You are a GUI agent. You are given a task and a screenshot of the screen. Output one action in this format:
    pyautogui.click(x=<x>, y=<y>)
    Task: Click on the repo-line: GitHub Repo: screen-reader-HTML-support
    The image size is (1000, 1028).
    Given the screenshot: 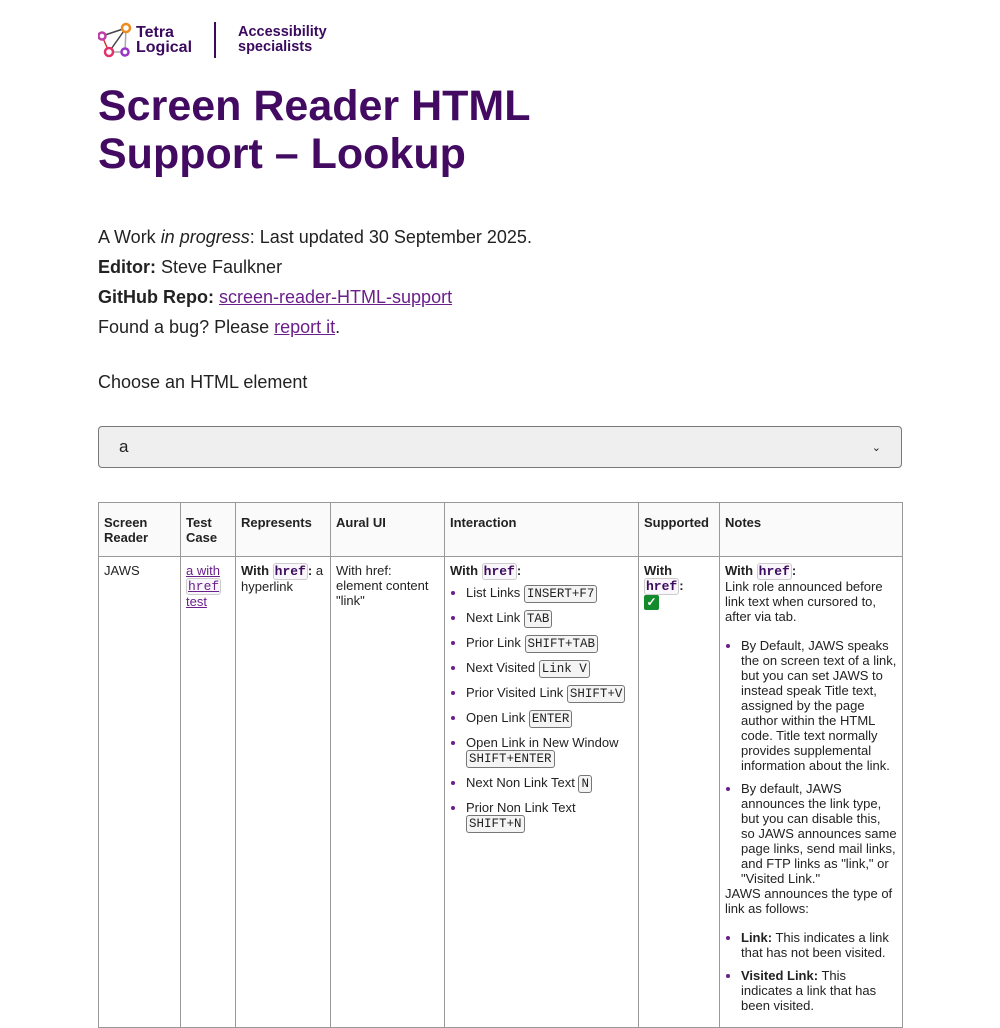 What is the action you would take?
    pyautogui.click(x=315, y=297)
    